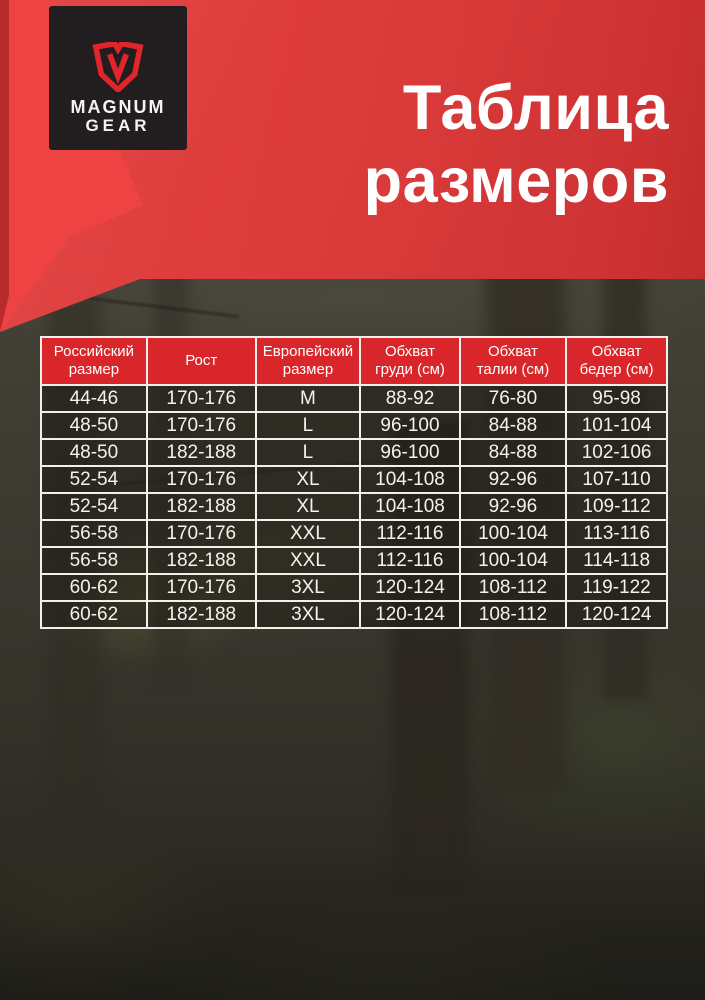  Describe the element at coordinates (118, 107) in the screenshot. I see `brand-name-line1: MAGNUM` at that location.